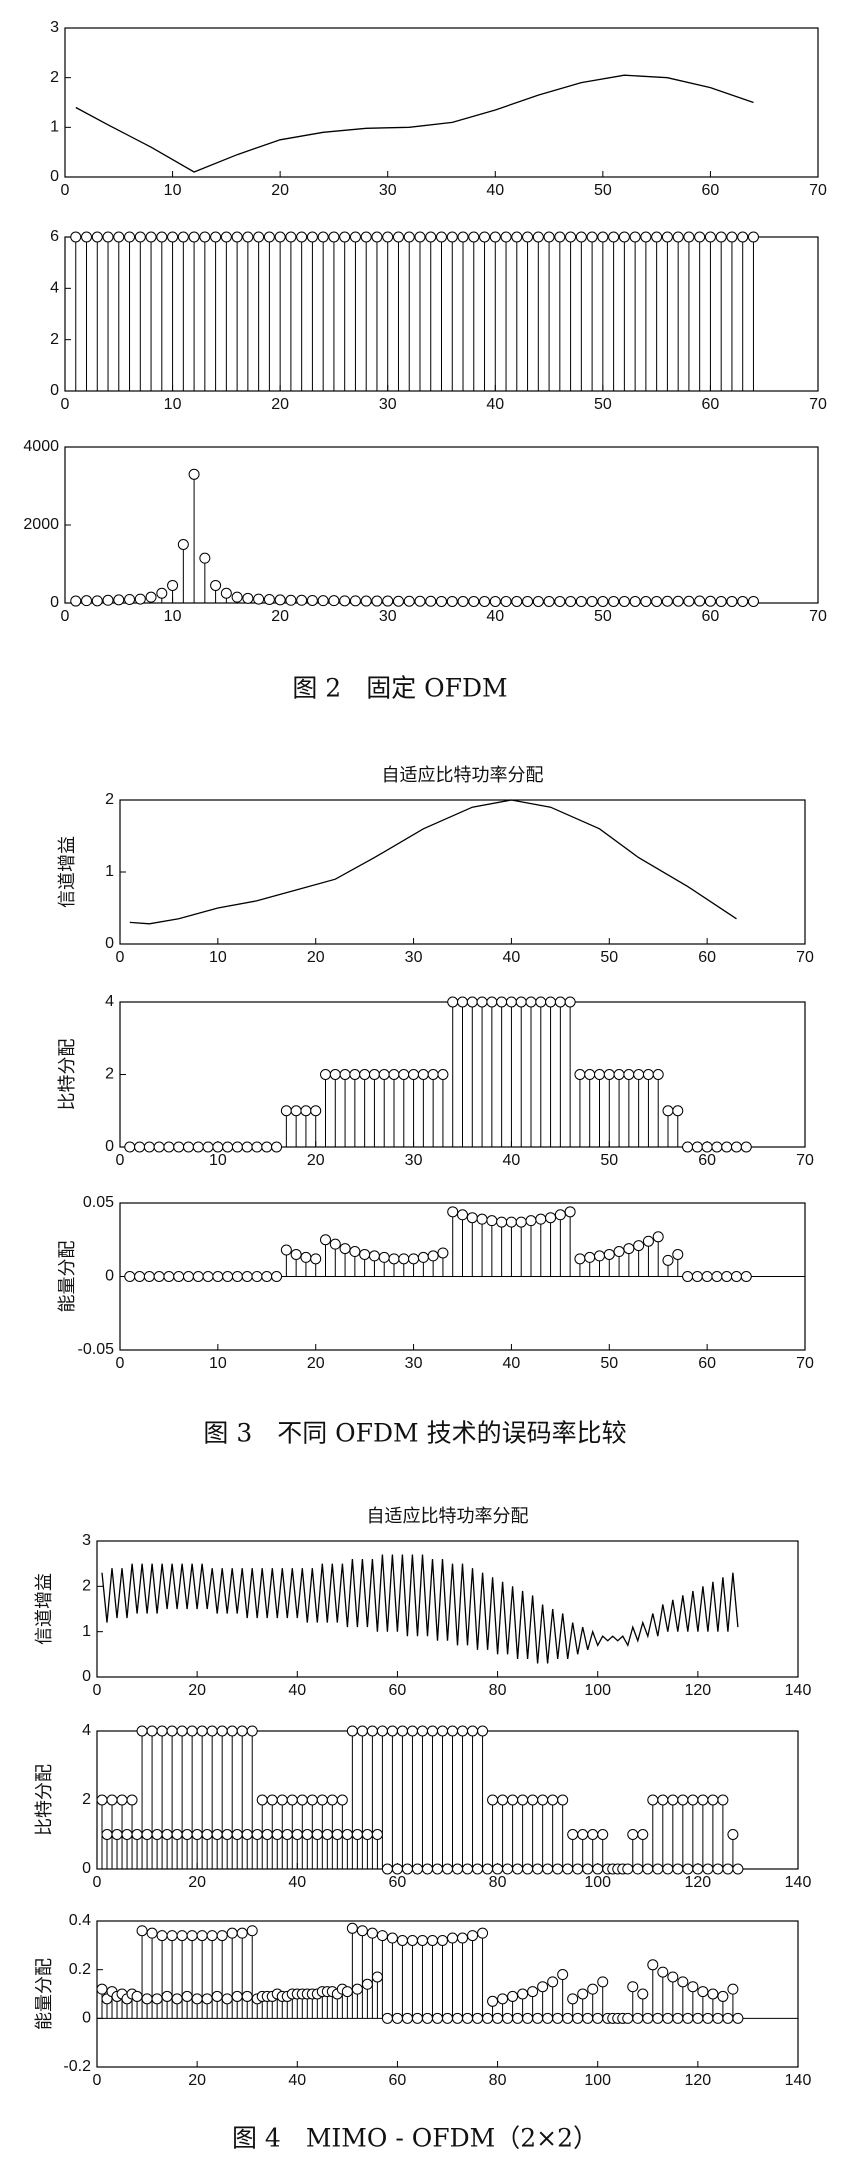 Image resolution: width=846 pixels, height=2168 pixels. What do you see at coordinates (798, 1690) in the screenshot?
I see `x-tick-label: 140` at bounding box center [798, 1690].